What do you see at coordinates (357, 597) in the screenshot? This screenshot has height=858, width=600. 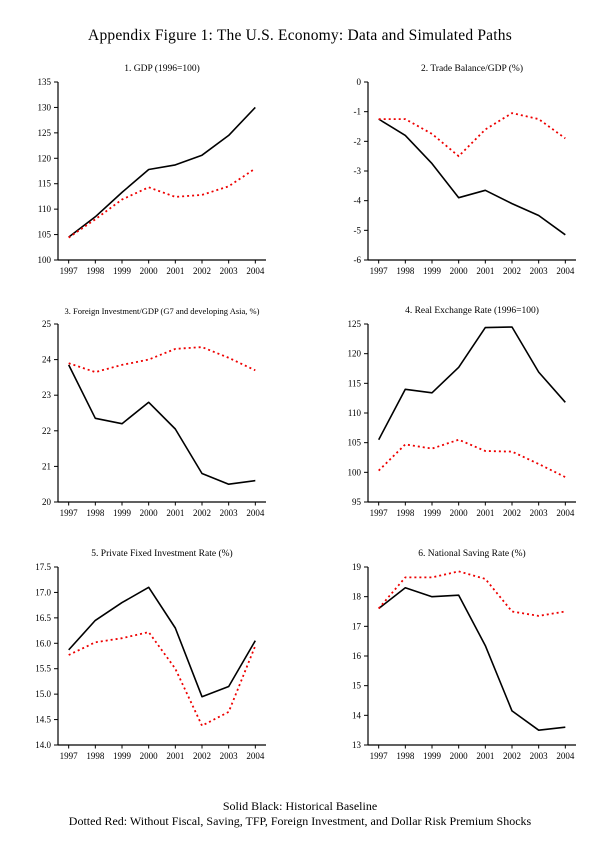 I see `y-tick-label: 18` at bounding box center [357, 597].